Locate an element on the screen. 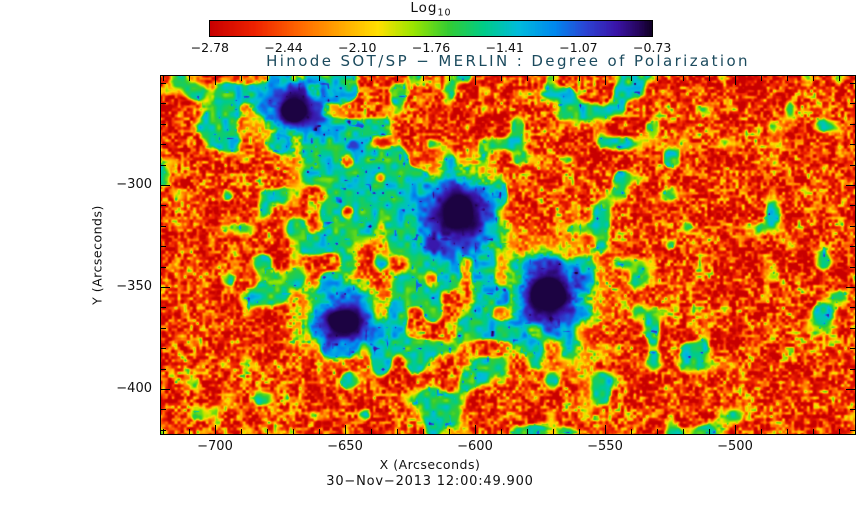 The image size is (866, 512). y-tick-label: −350 is located at coordinates (134, 286).